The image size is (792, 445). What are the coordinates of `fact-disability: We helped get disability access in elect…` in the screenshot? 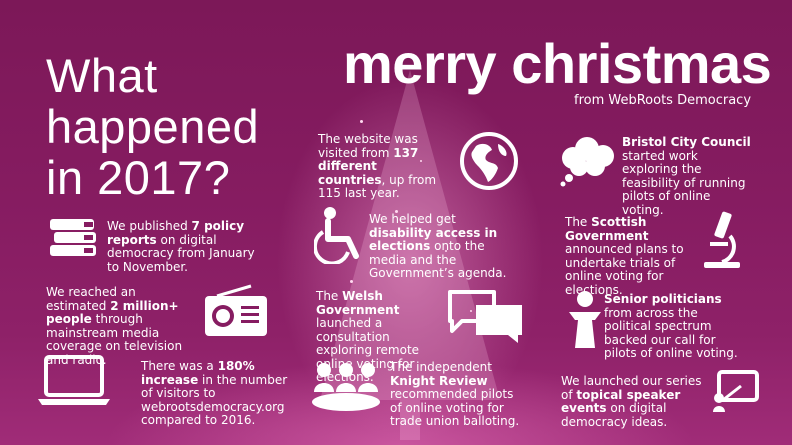 It's located at (438, 246).